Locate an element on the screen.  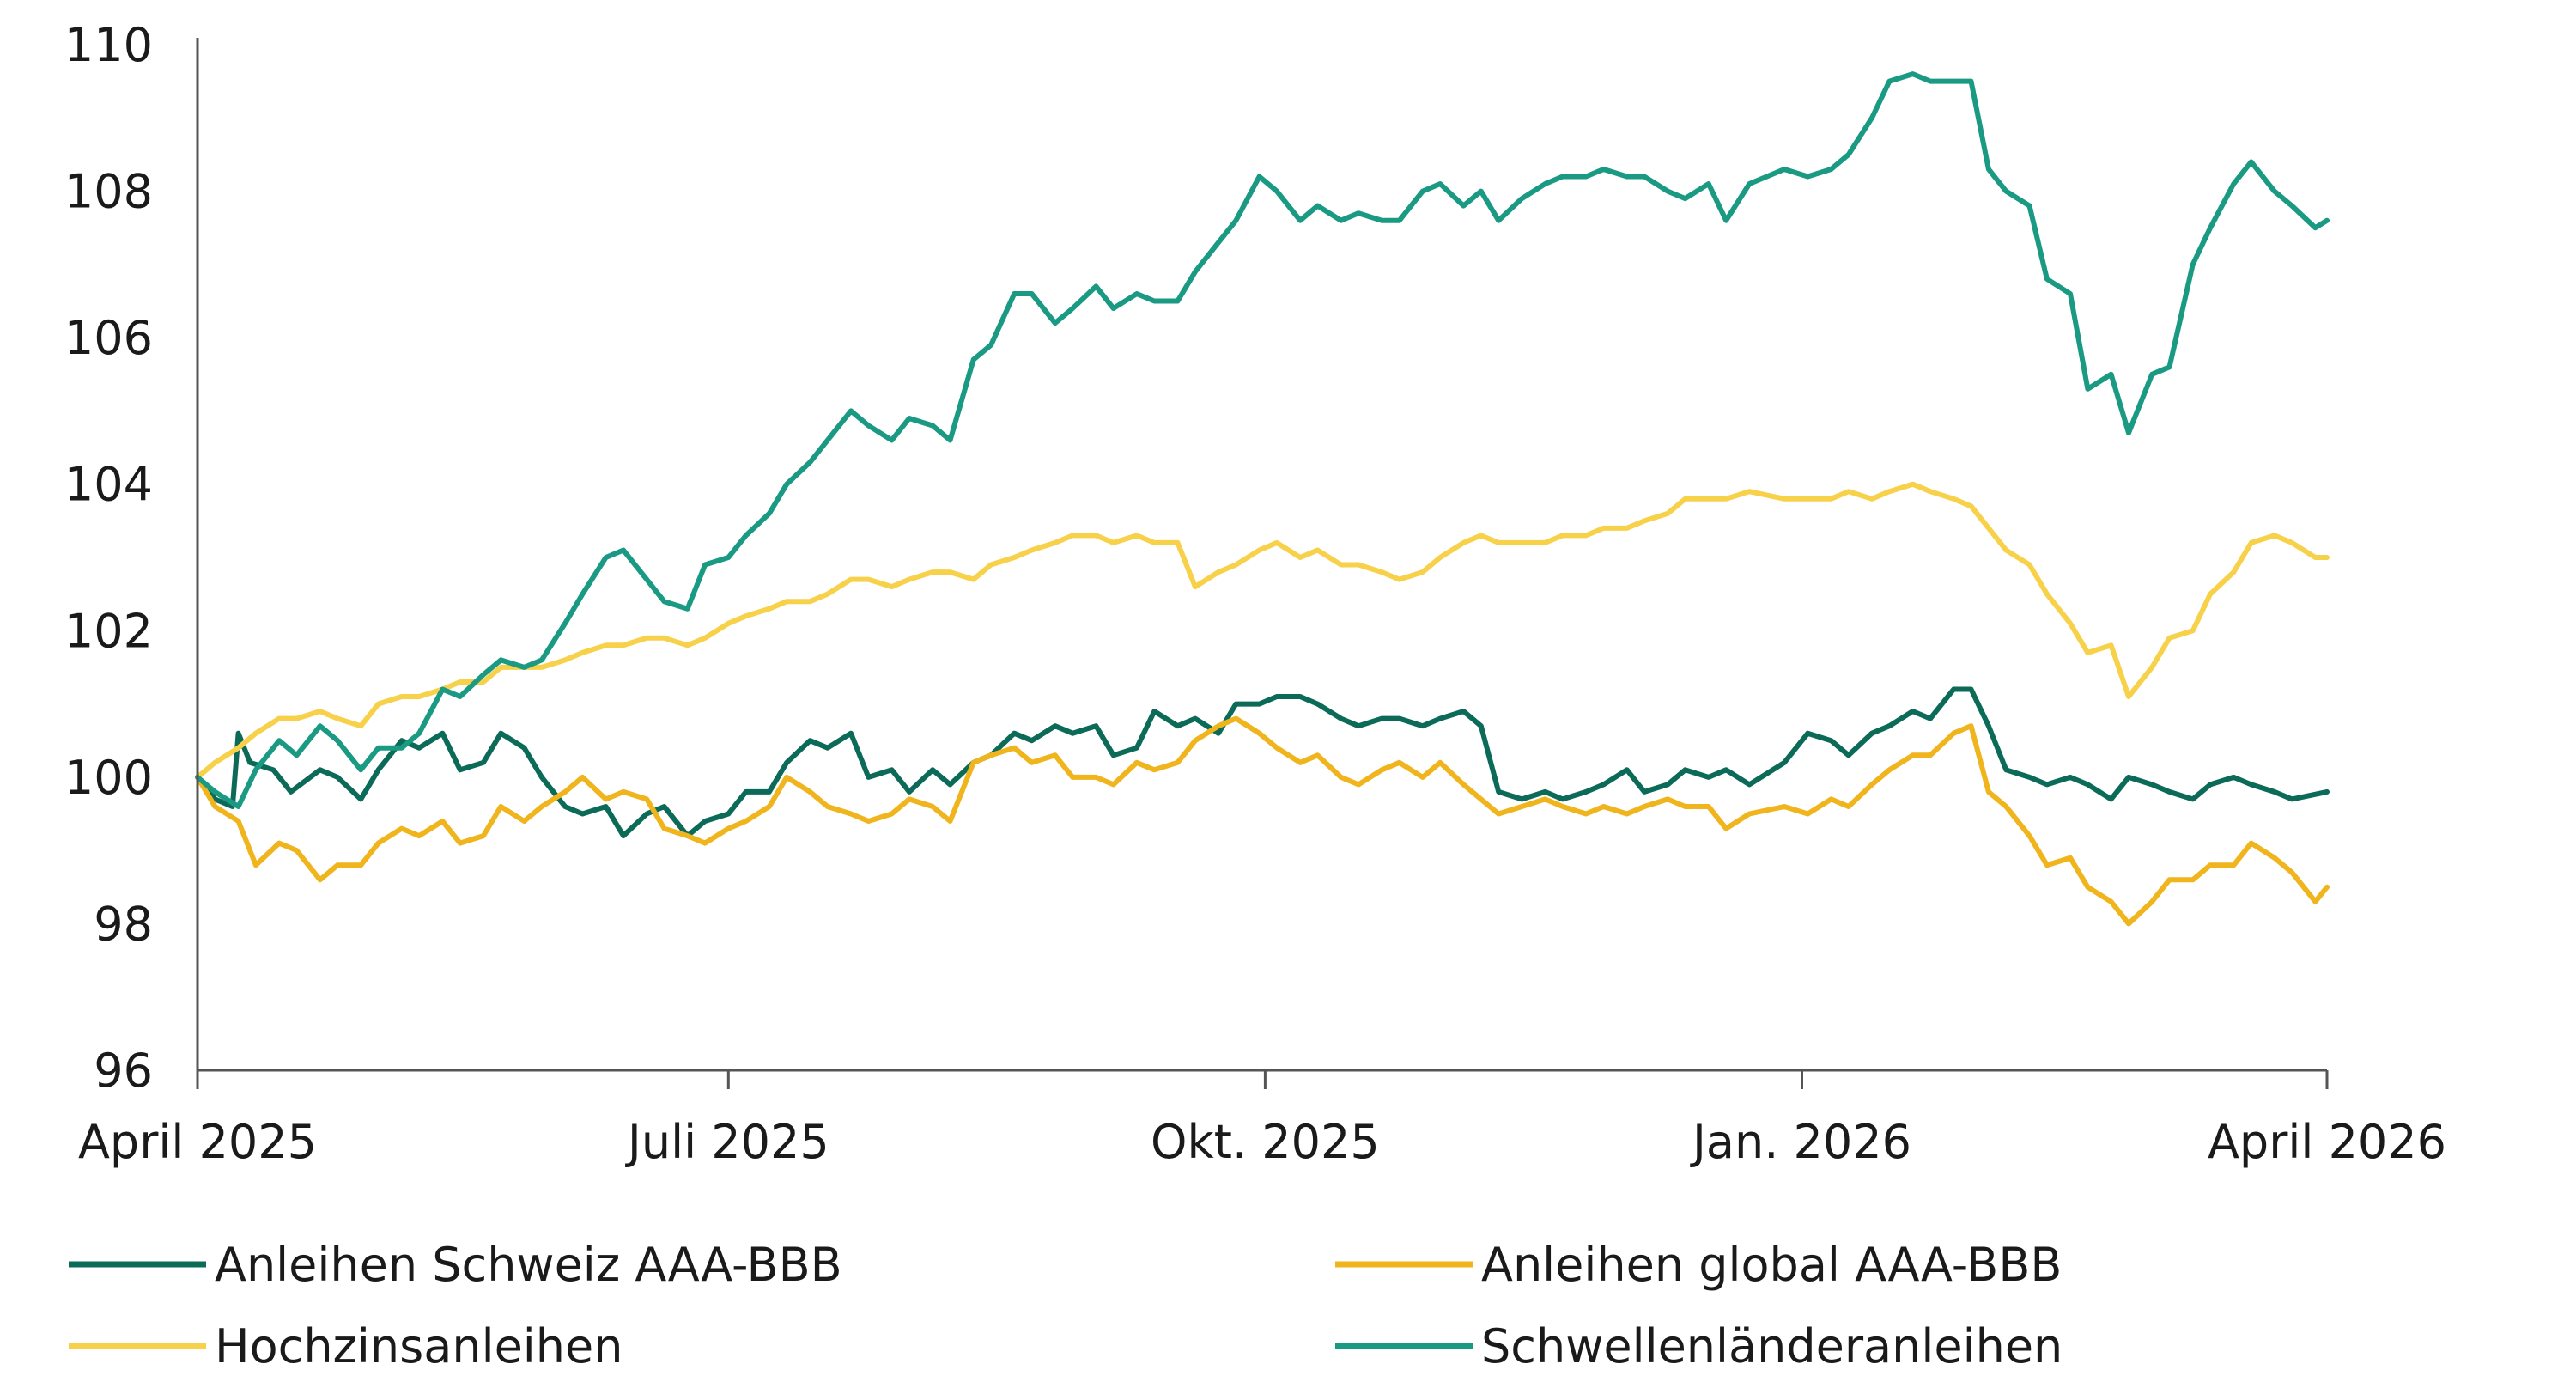
x-tick-label: Okt. 2025 is located at coordinates (1265, 1142).